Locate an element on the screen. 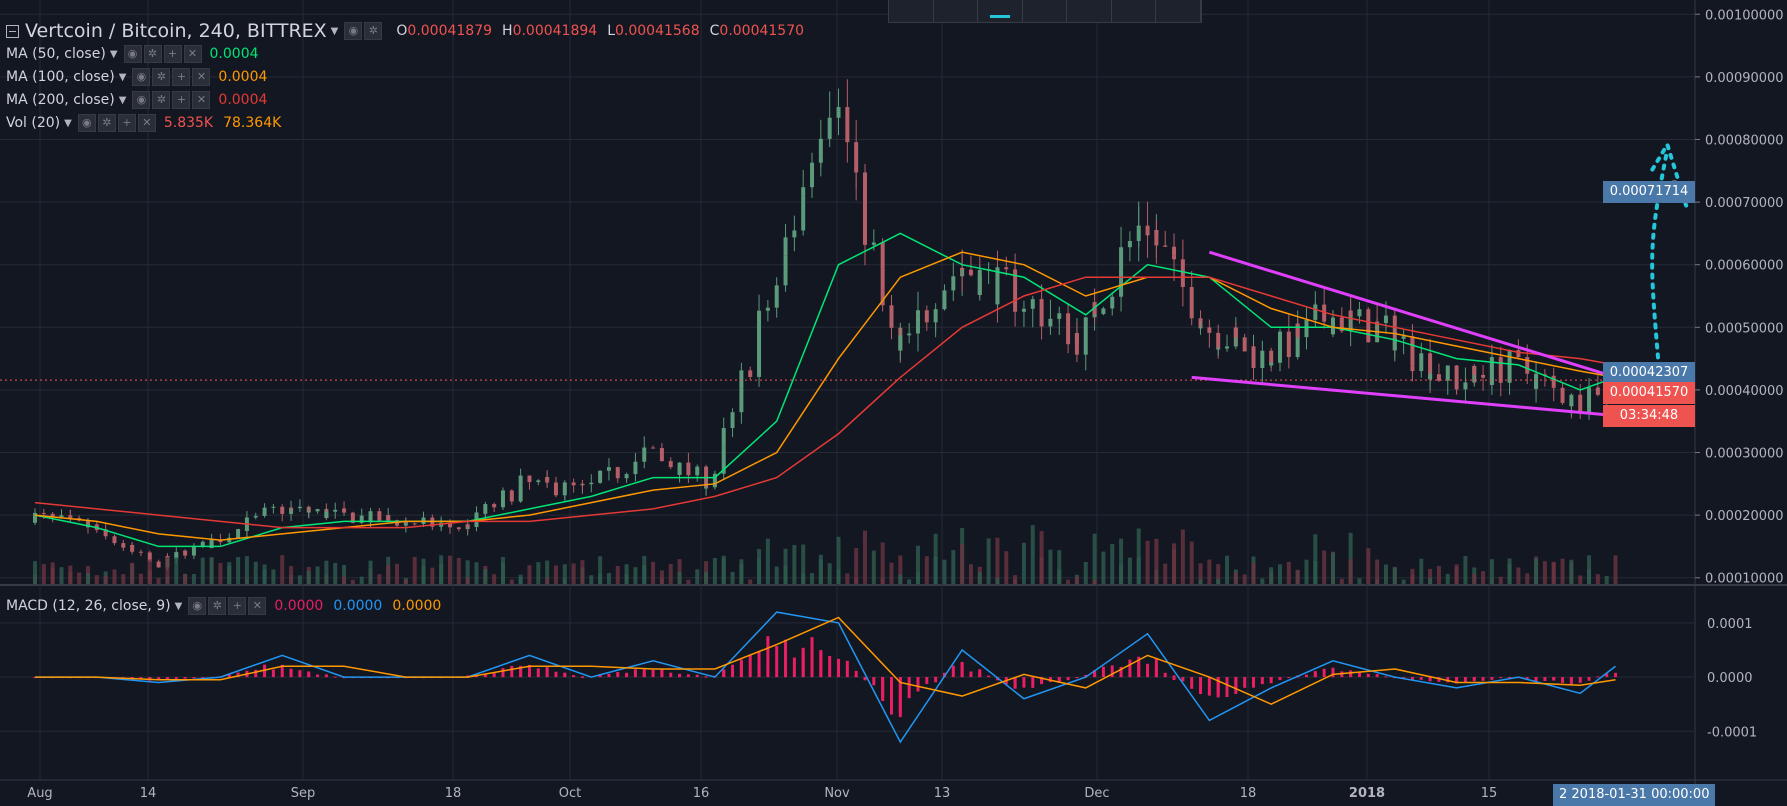  countdown-tag: 03:34:48 is located at coordinates (1649, 416).